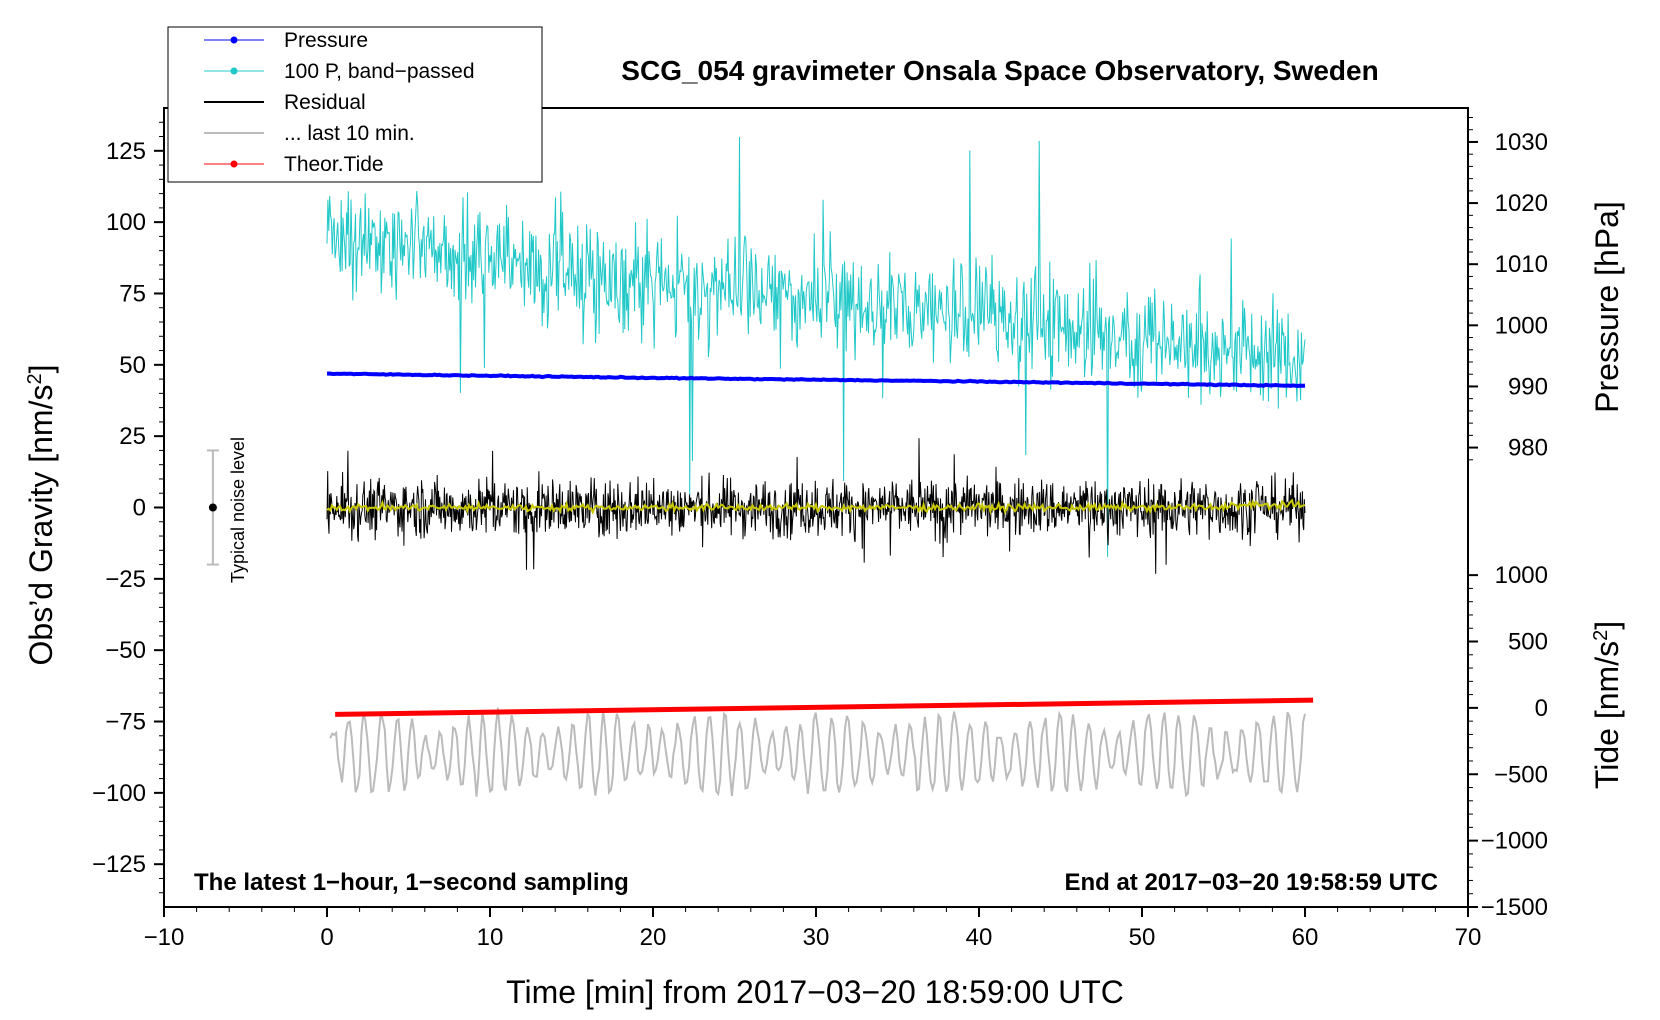  Describe the element at coordinates (1305, 937) in the screenshot. I see `x-tick-label: 60` at that location.